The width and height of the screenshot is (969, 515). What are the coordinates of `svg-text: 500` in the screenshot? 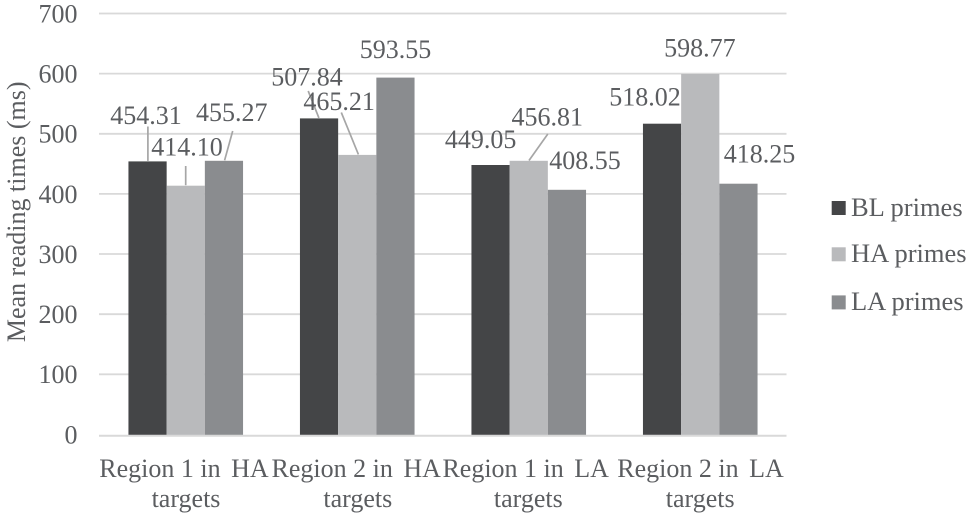 It's located at (58, 134).